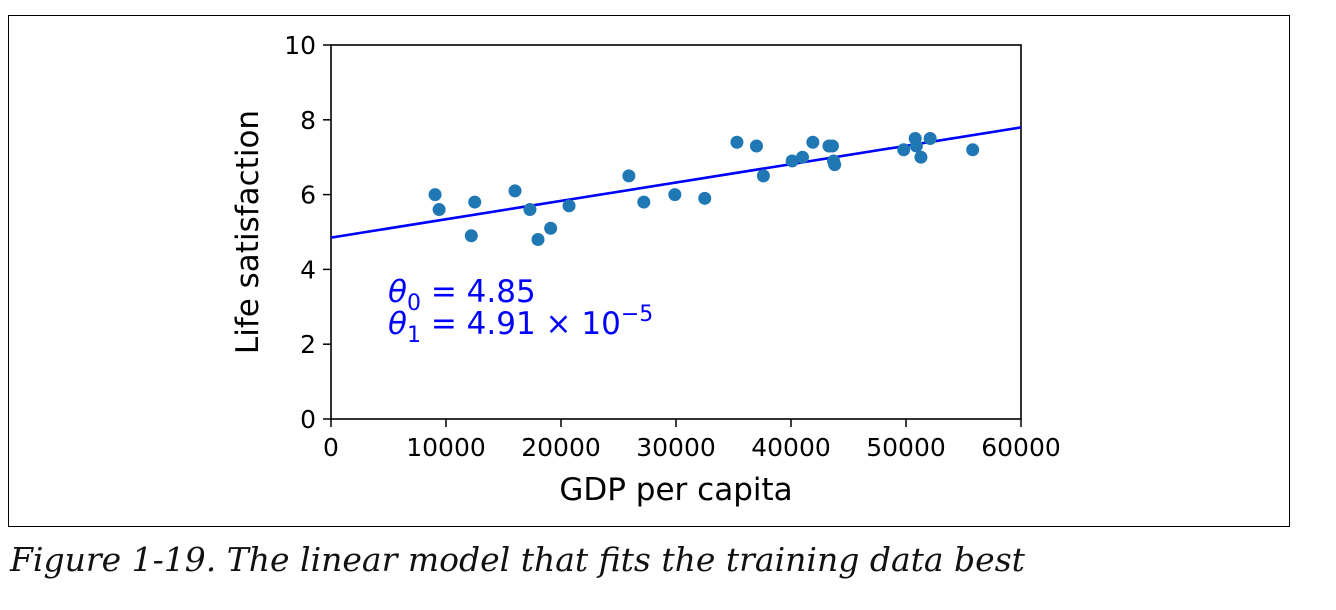 This screenshot has height=610, width=1336. What do you see at coordinates (675, 490) in the screenshot?
I see `x-axis-label: GDP per capita` at bounding box center [675, 490].